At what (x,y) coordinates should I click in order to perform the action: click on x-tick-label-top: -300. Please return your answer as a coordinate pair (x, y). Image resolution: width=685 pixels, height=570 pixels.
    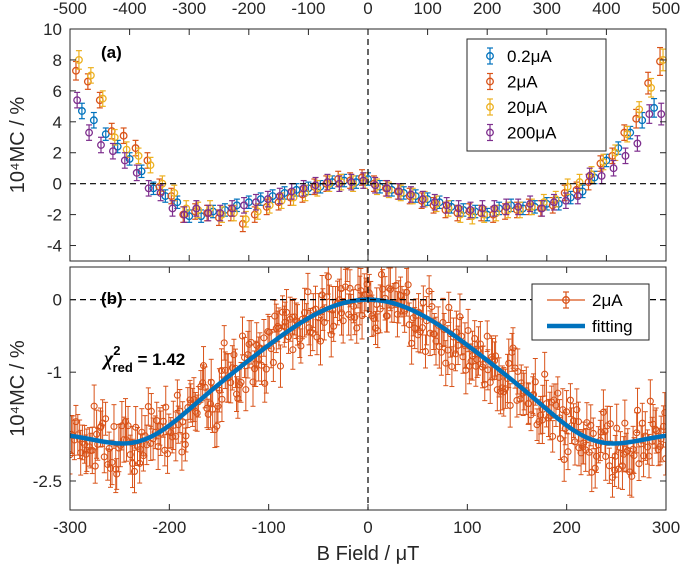
    Looking at the image, I should click on (189, 9).